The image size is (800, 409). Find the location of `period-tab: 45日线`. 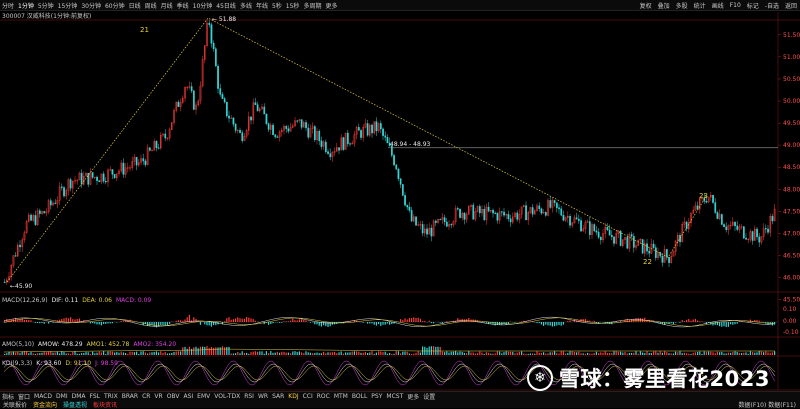

period-tab: 45日线 is located at coordinates (226, 5).